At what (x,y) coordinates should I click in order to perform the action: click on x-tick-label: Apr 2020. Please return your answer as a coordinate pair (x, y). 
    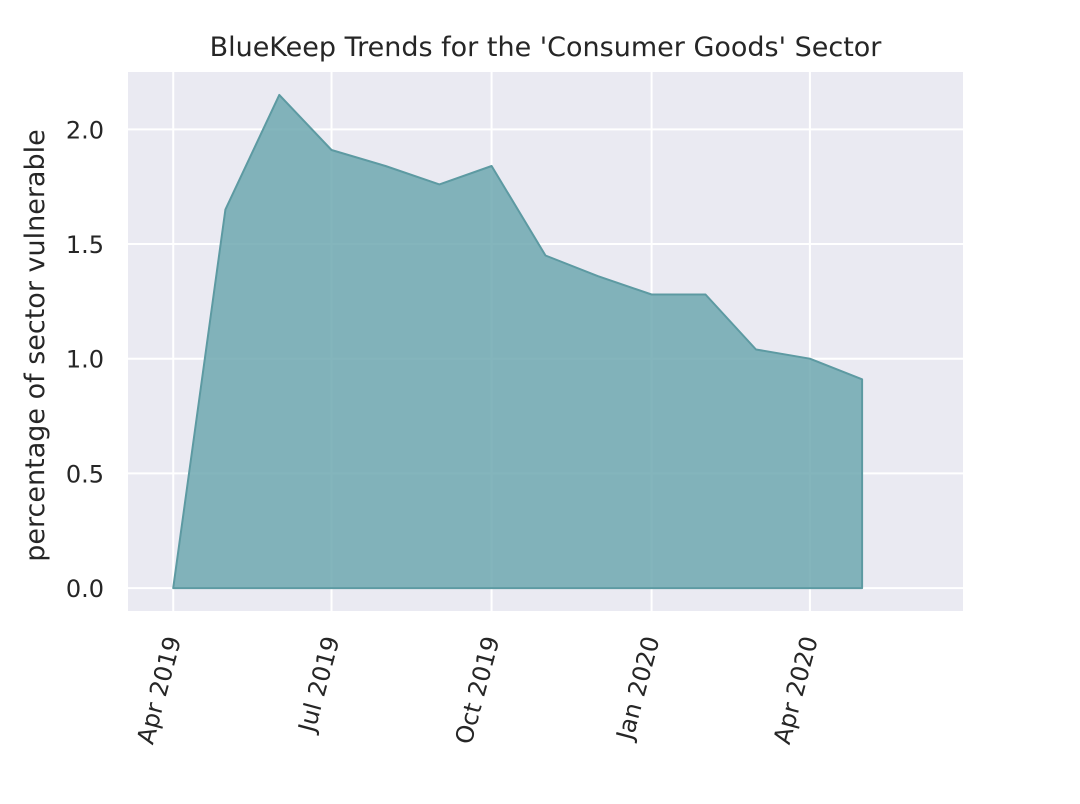
    Looking at the image, I should click on (796, 690).